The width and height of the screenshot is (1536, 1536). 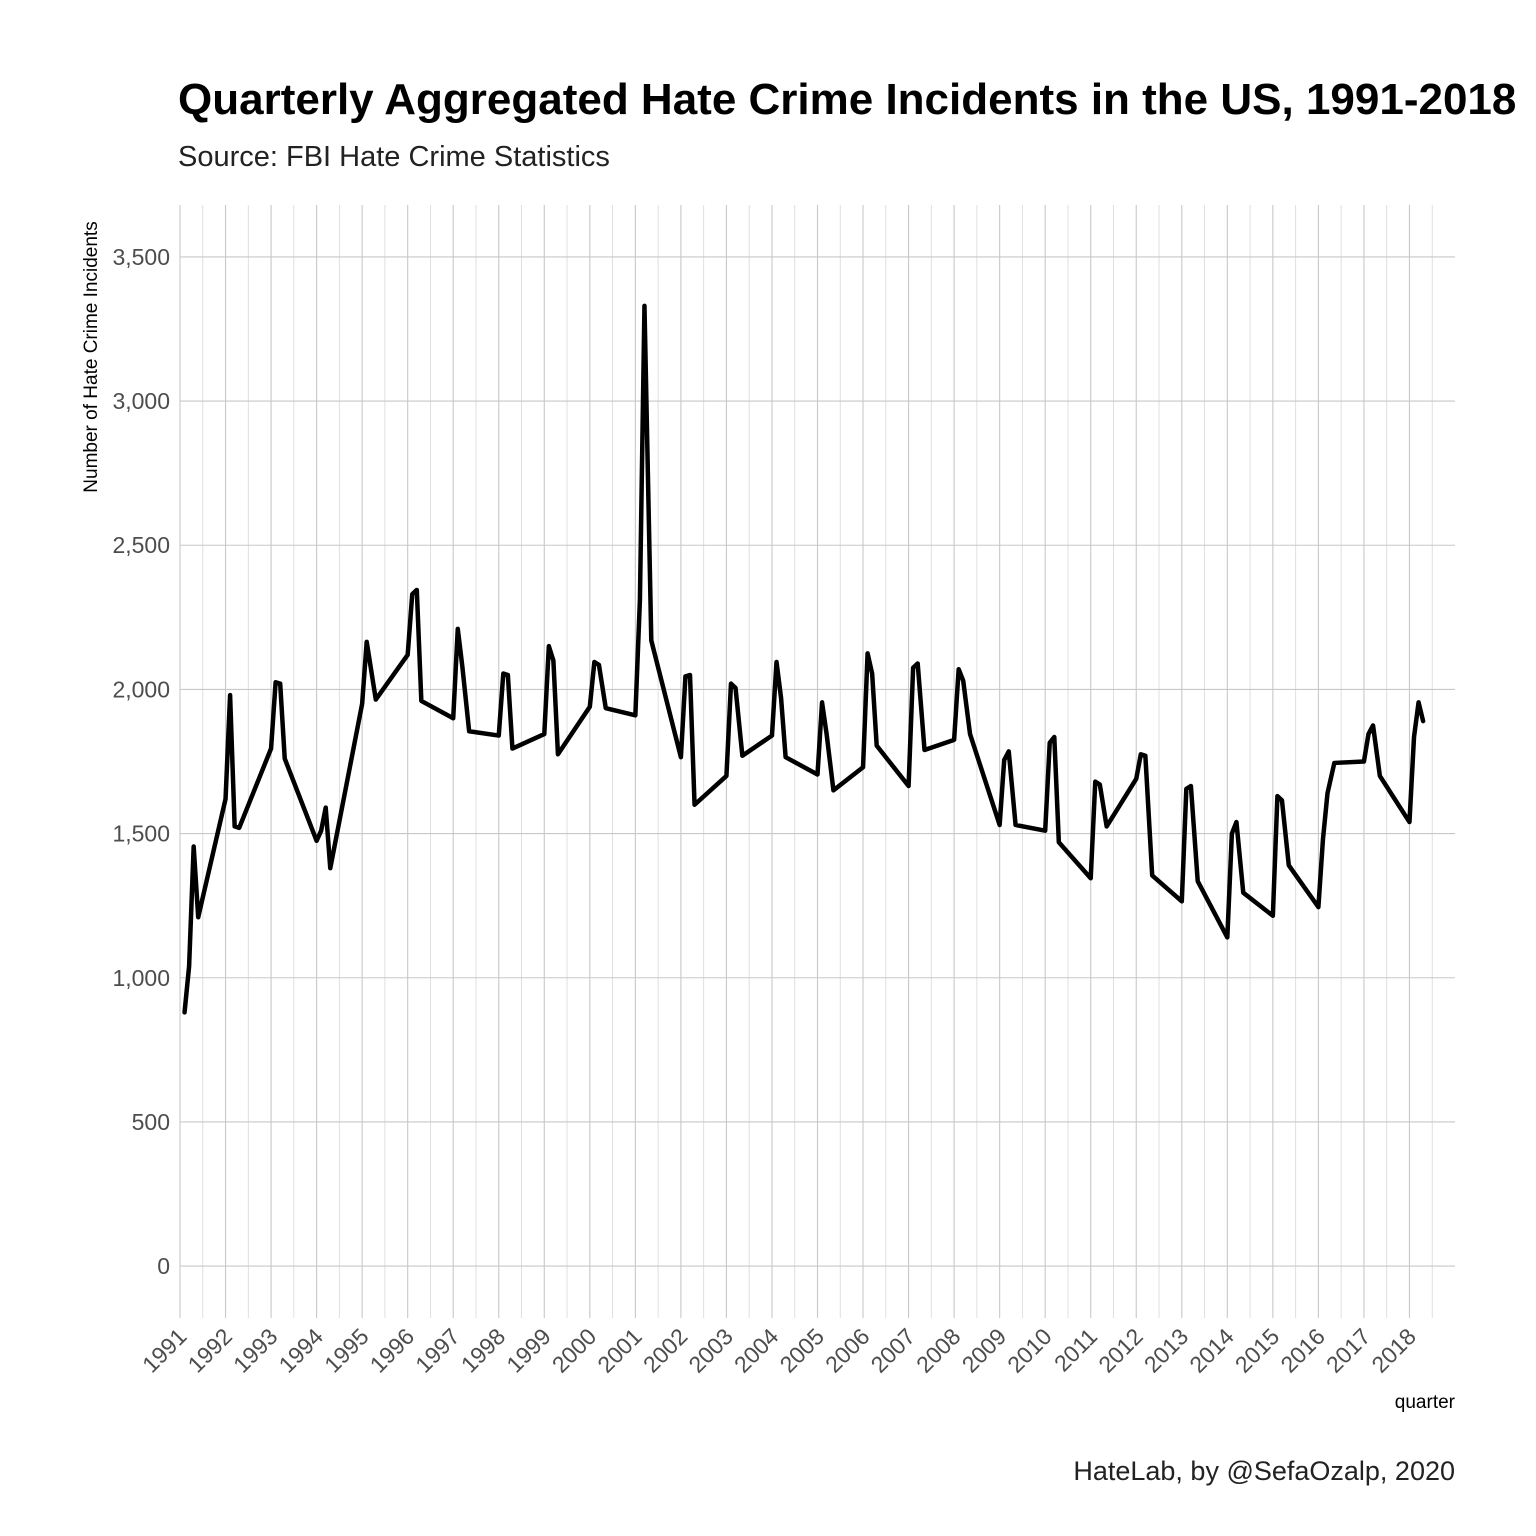 What do you see at coordinates (665, 1350) in the screenshot?
I see `x-tick-label: 2002` at bounding box center [665, 1350].